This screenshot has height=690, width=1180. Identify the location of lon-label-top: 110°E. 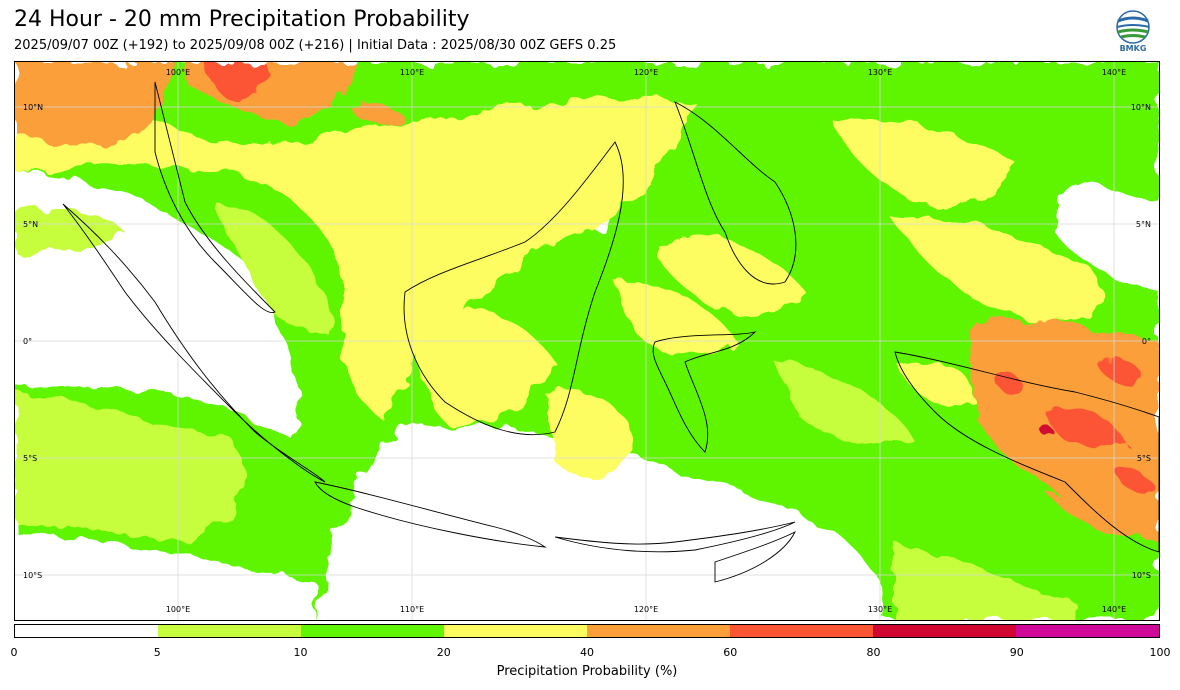
(412, 72).